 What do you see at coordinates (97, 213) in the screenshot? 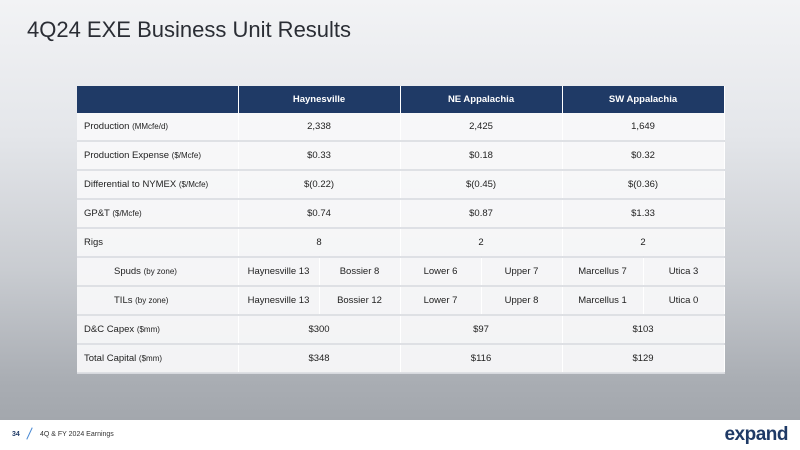
I see `label-text: GP&T` at bounding box center [97, 213].